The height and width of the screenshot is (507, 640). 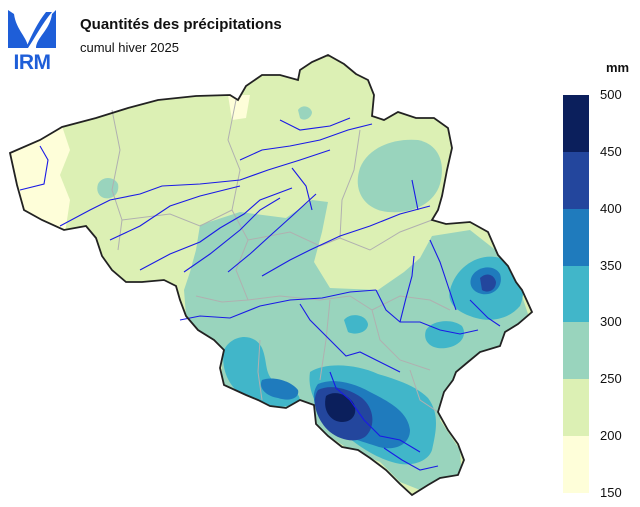 I want to click on logo-right-shape, so click(x=46, y=29).